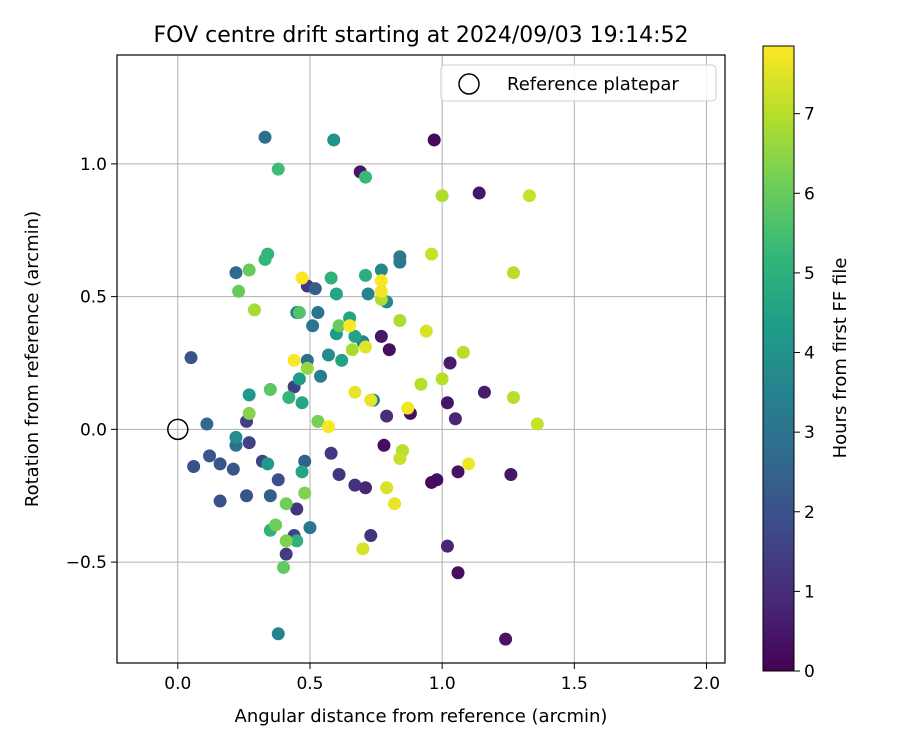 The width and height of the screenshot is (900, 754). I want to click on y-tick-label: −0.5, so click(86, 563).